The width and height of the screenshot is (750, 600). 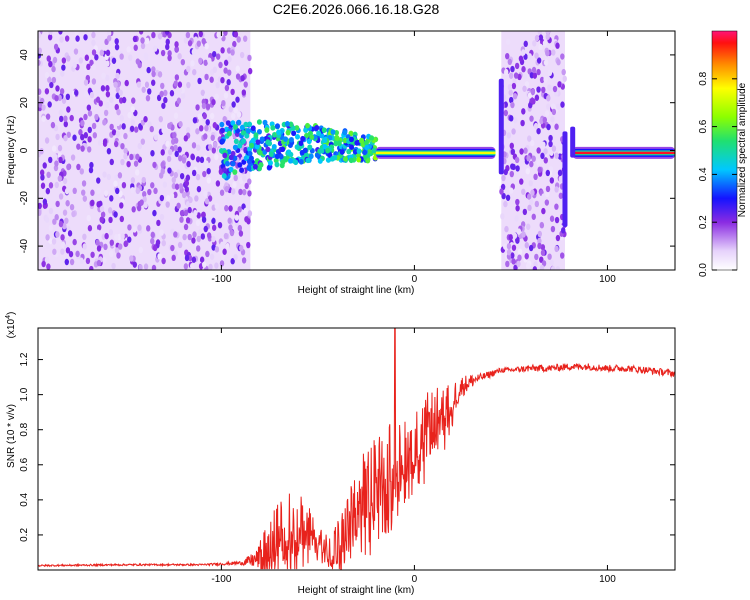 What do you see at coordinates (607, 579) in the screenshot?
I see `snr-xtick-label: 100` at bounding box center [607, 579].